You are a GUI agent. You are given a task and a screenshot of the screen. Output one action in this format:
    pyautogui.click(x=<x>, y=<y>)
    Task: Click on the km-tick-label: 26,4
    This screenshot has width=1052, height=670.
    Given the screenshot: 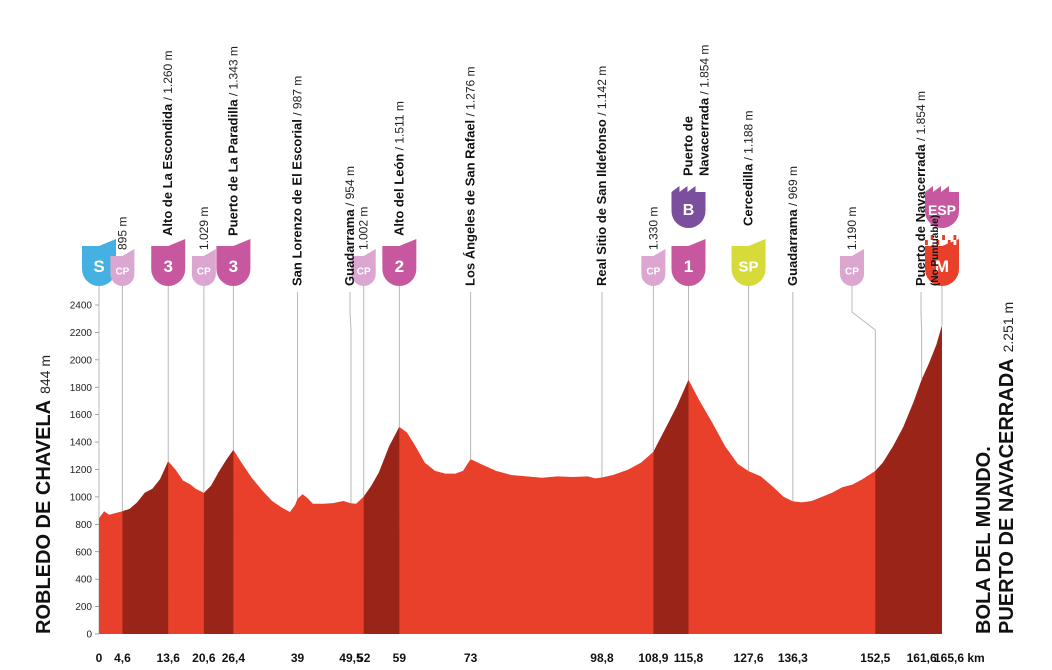 What is the action you would take?
    pyautogui.click(x=234, y=658)
    